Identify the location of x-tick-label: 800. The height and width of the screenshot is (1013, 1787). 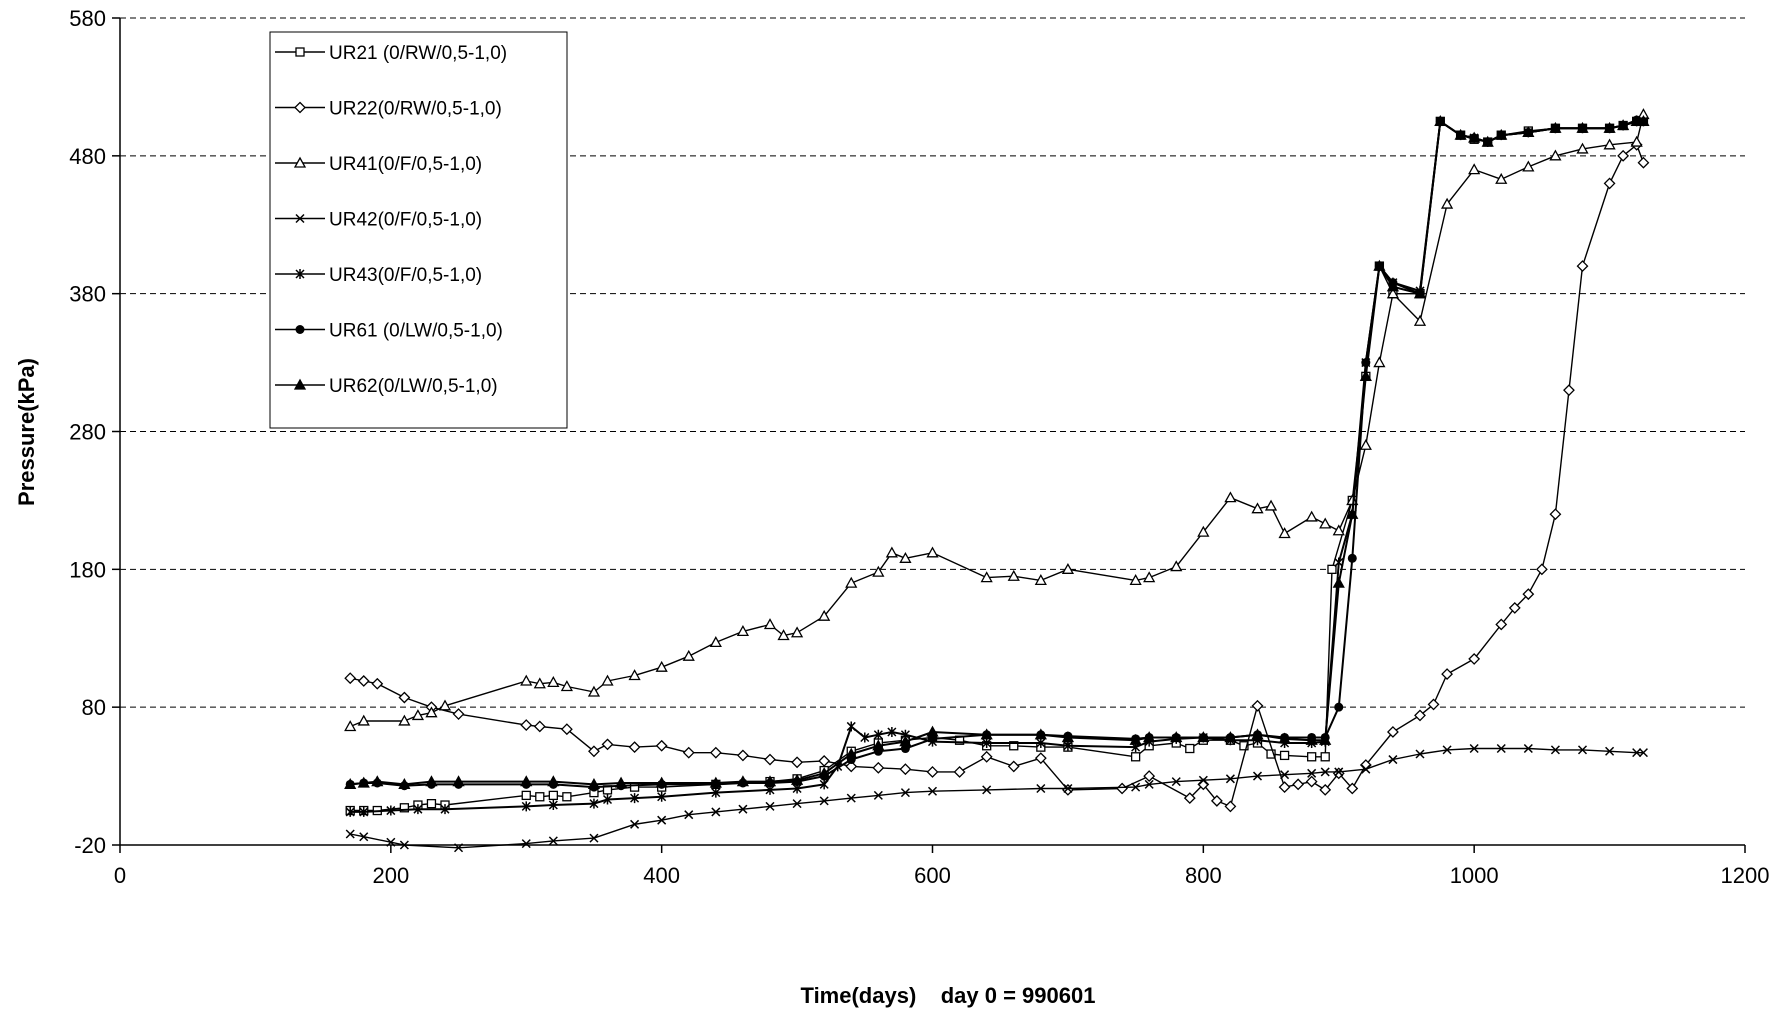
(1203, 875).